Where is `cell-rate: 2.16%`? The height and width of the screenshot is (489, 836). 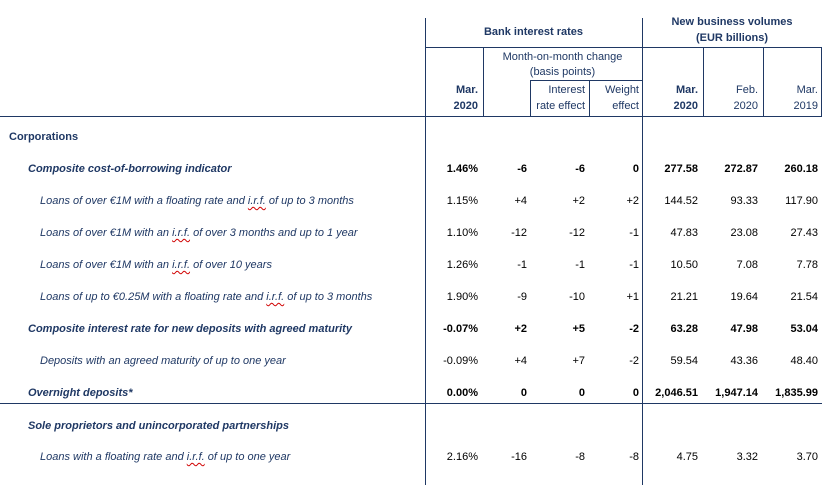
cell-rate: 2.16% is located at coordinates (462, 457).